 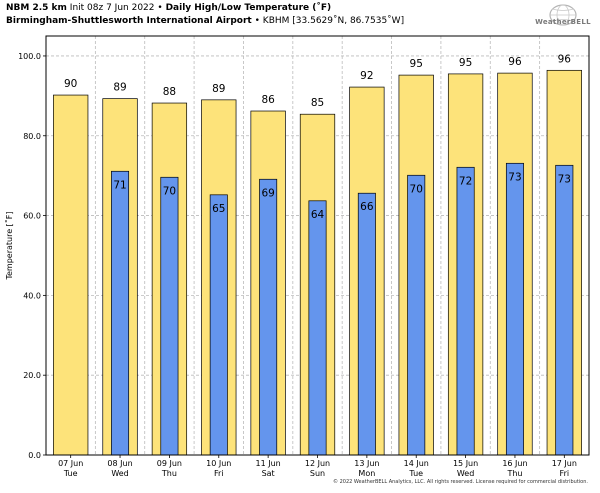 I want to click on y-tick-label: 60.0, so click(x=32, y=216).